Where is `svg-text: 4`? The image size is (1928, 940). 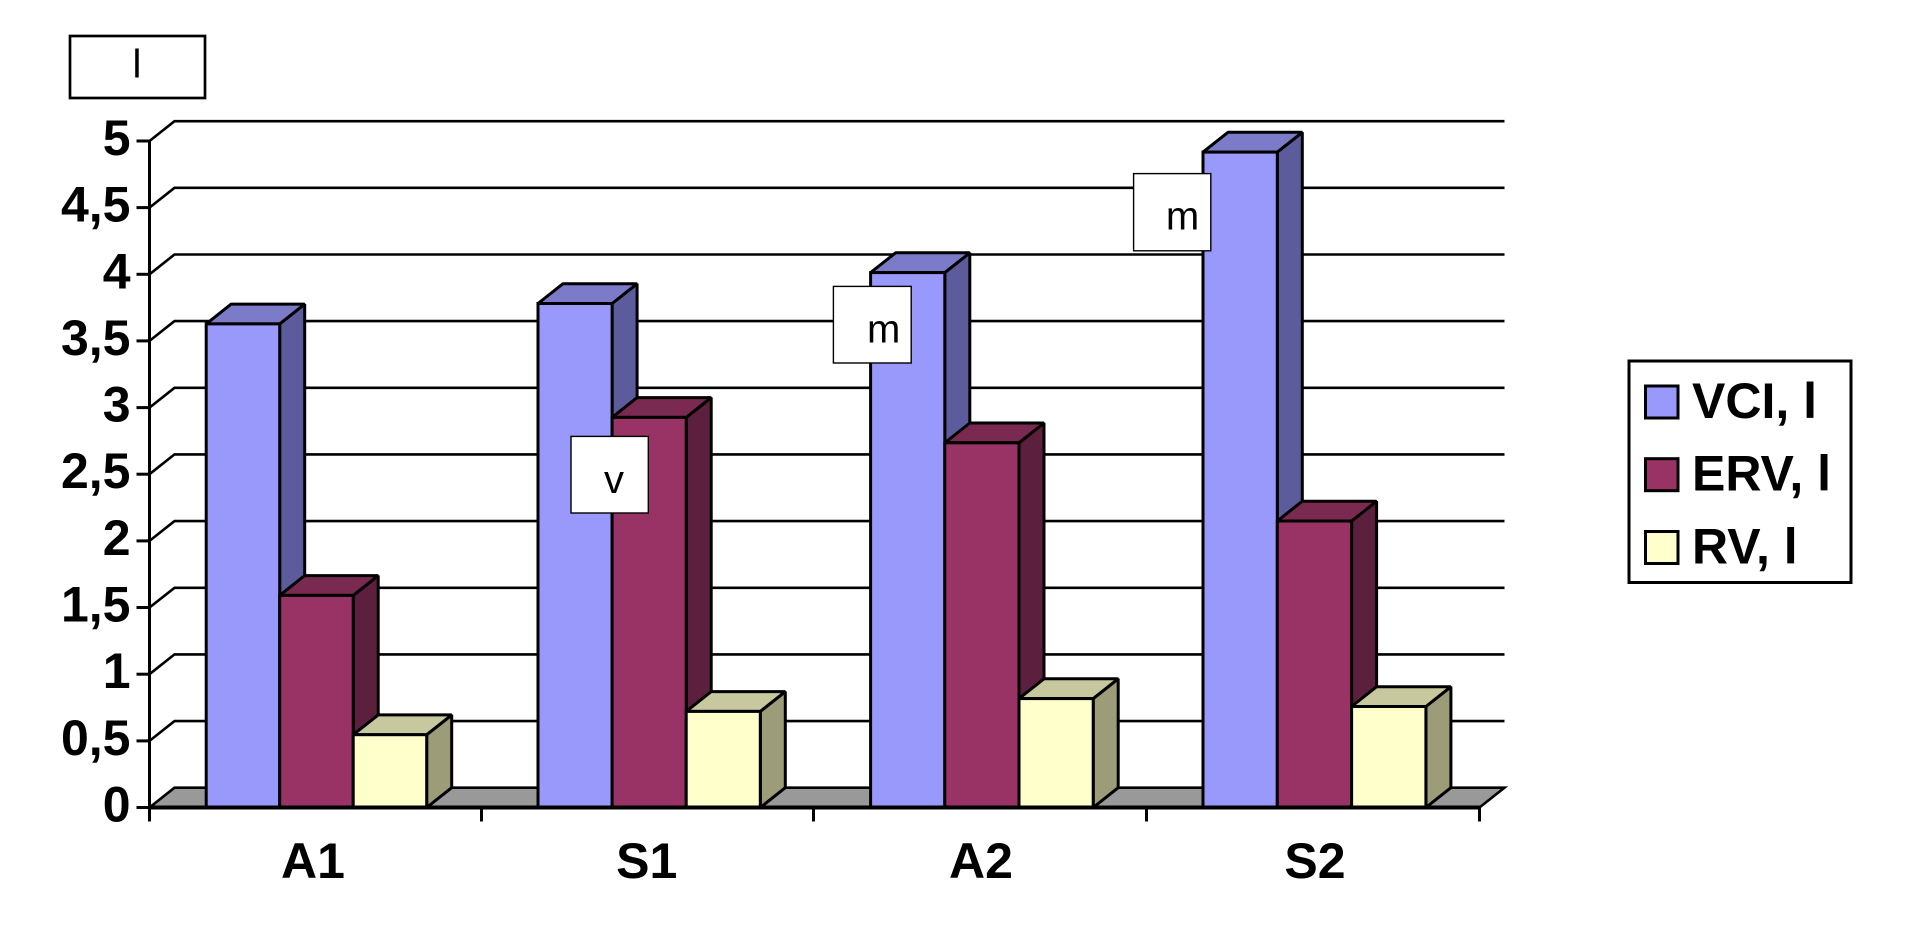
svg-text: 4 is located at coordinates (117, 271).